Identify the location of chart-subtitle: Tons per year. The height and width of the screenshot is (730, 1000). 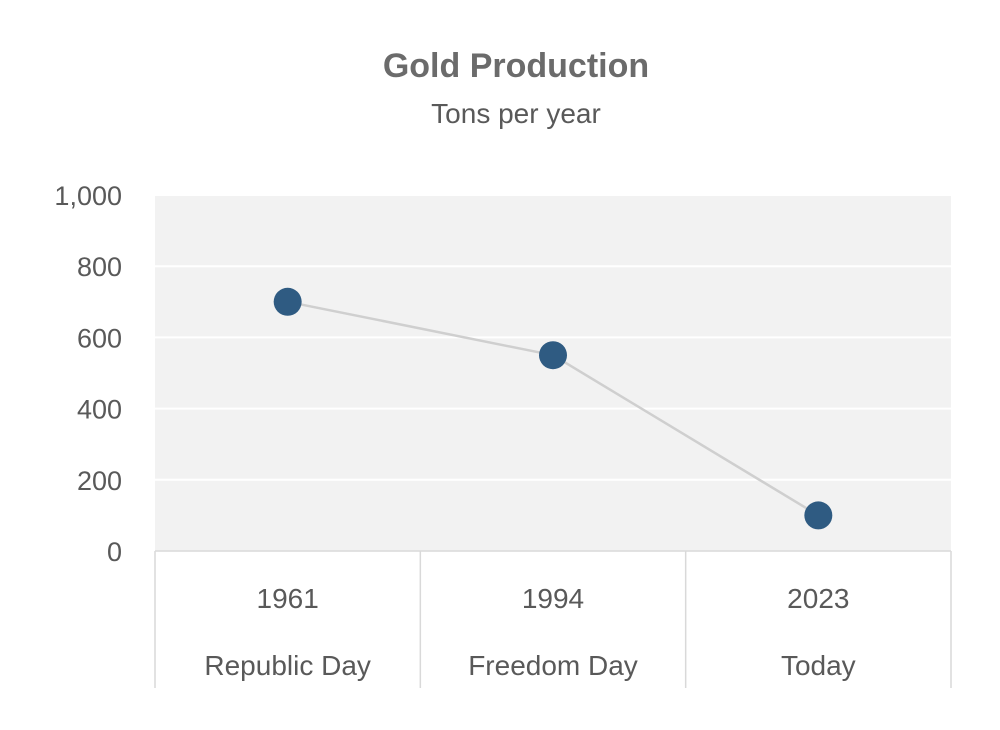
(516, 113).